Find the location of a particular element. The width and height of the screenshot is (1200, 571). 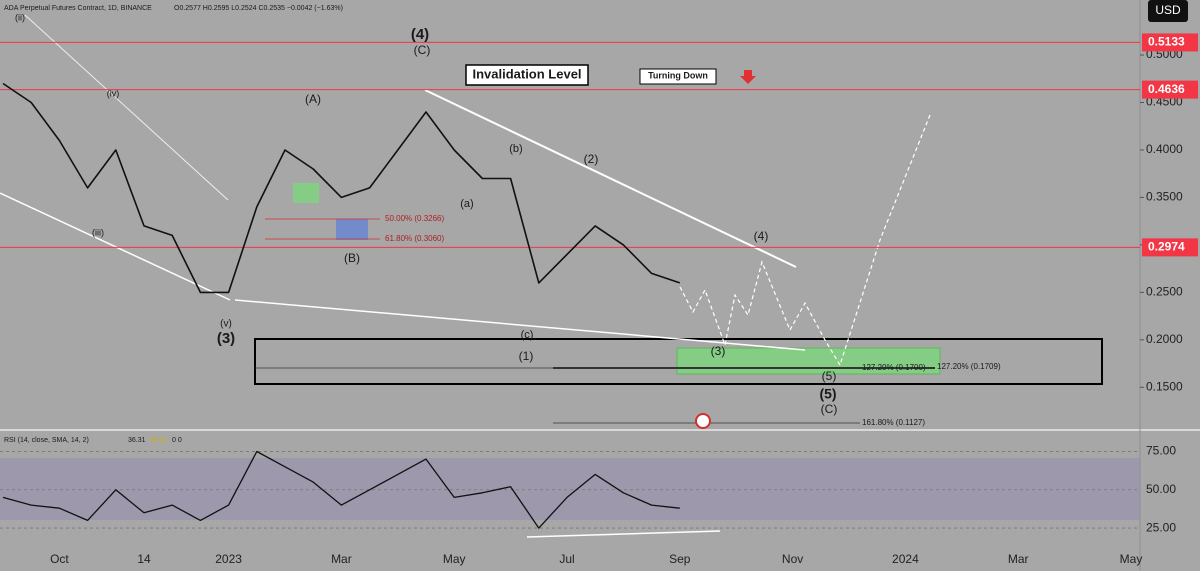

annotation: (ii) is located at coordinates (20, 17).